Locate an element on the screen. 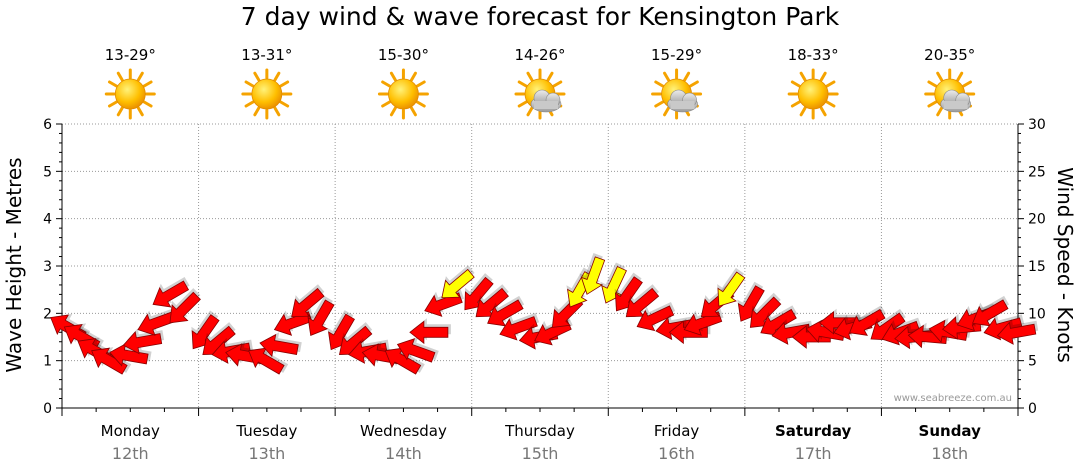 This screenshot has width=1080, height=475. weather-icons is located at coordinates (540, 94).